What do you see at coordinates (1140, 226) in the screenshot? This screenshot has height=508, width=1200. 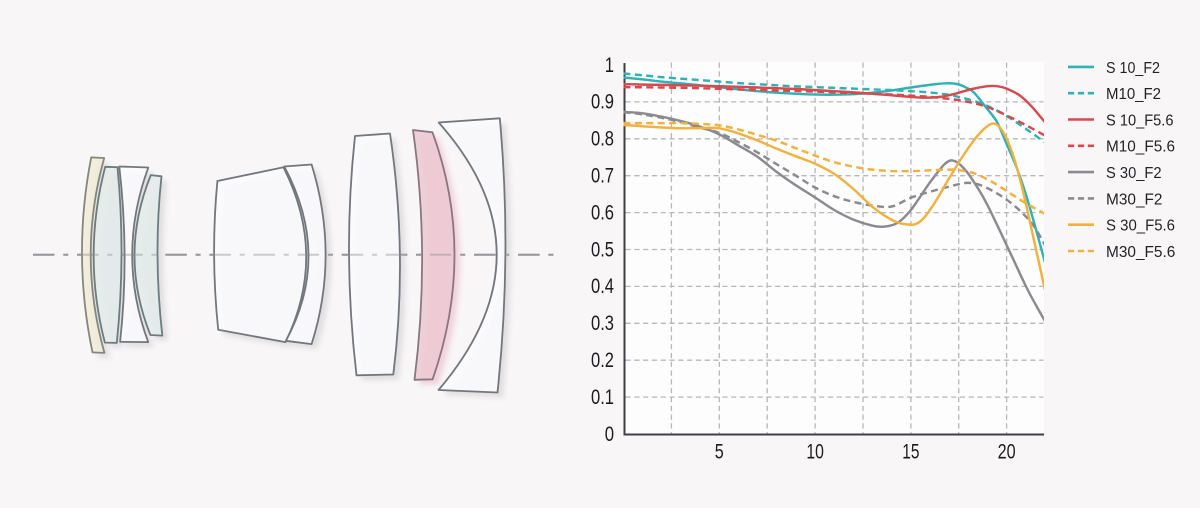 I see `svg-text: S 30_F5.6` at bounding box center [1140, 226].